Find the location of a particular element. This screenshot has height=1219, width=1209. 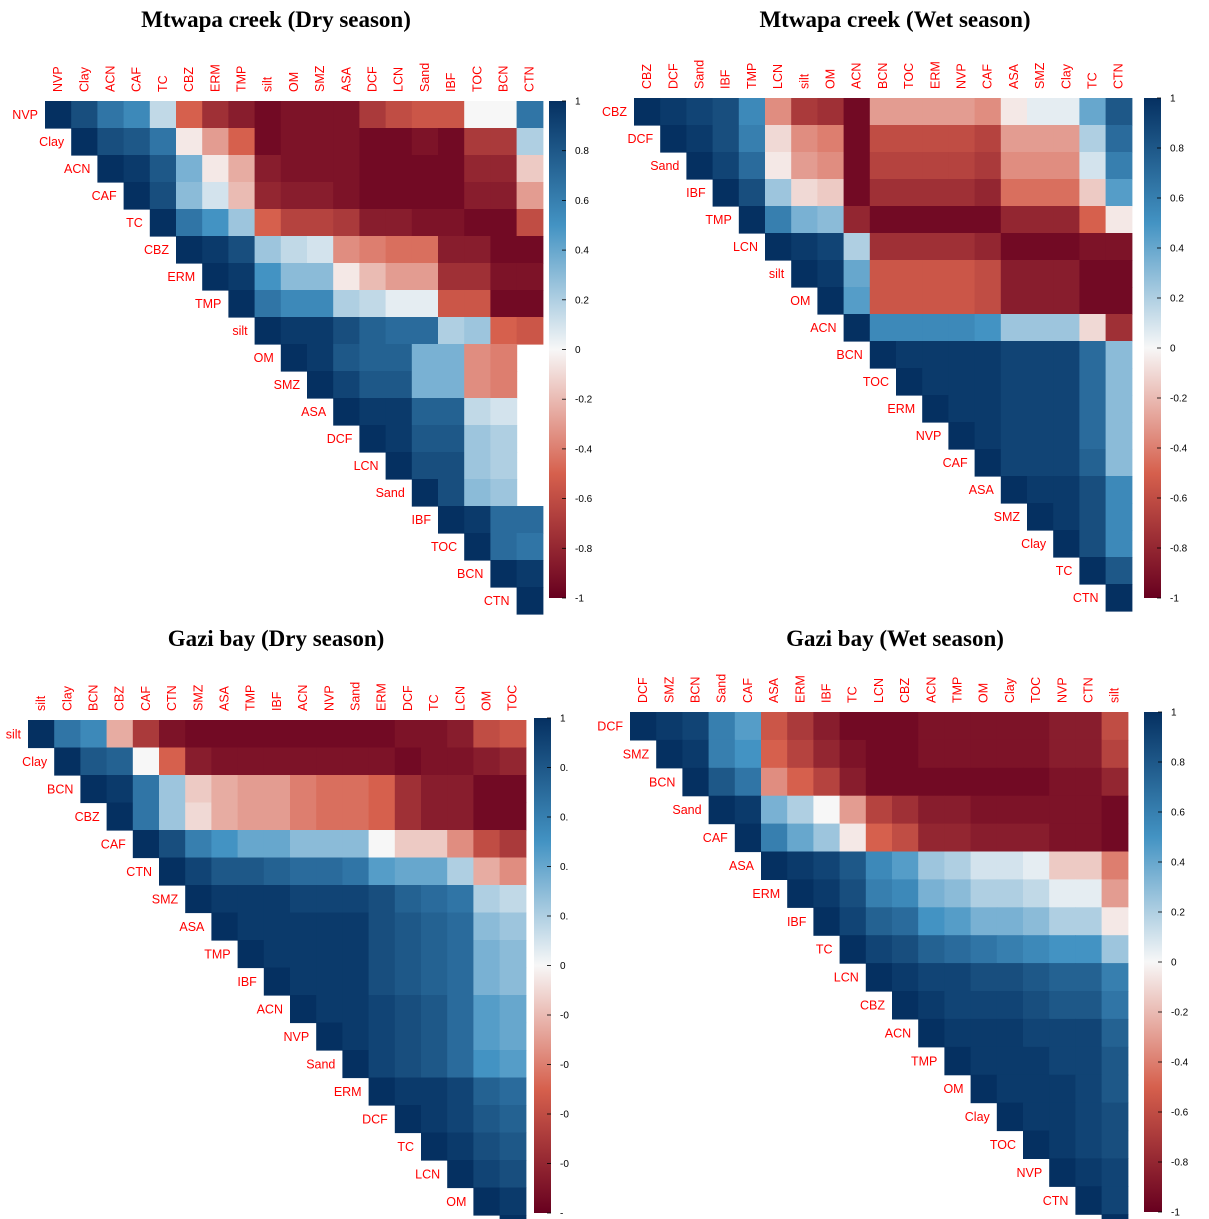

column-label: SMZ is located at coordinates (320, 78).